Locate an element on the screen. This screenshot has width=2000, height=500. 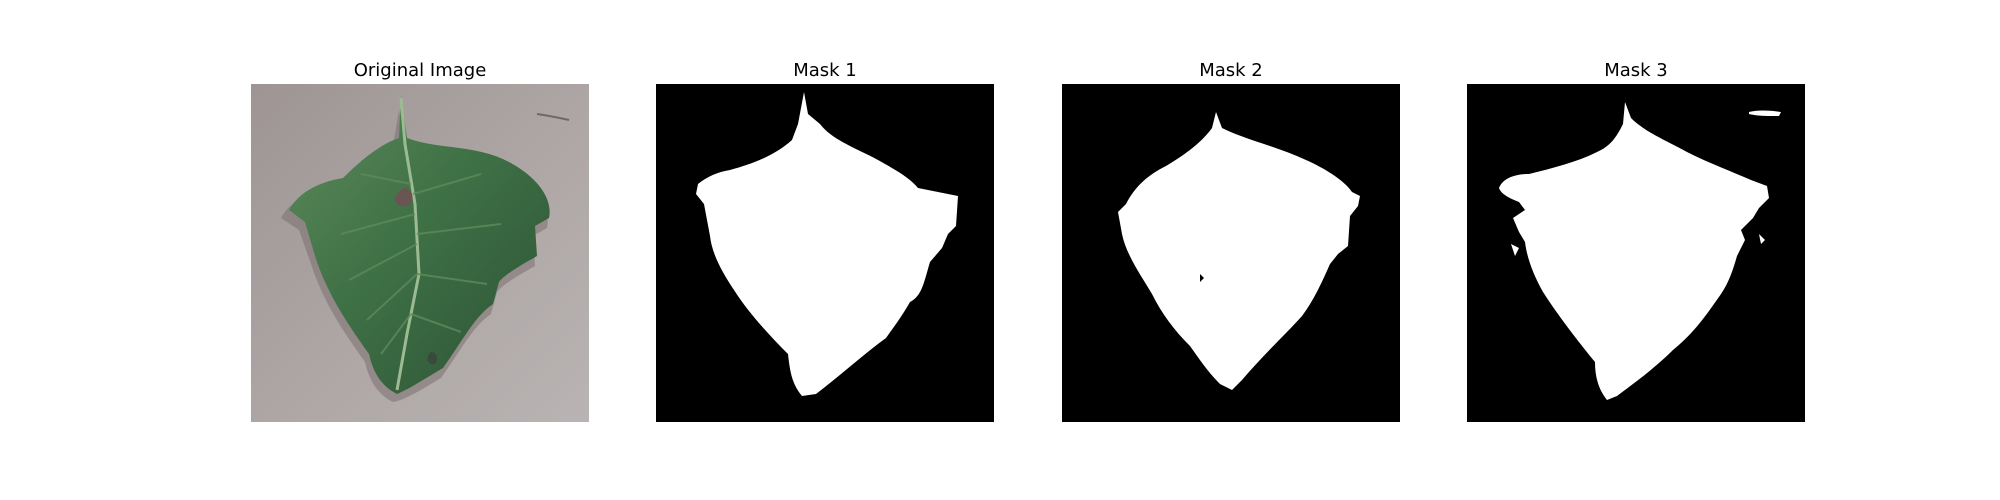
mask-3-foreground is located at coordinates (1634, 251).